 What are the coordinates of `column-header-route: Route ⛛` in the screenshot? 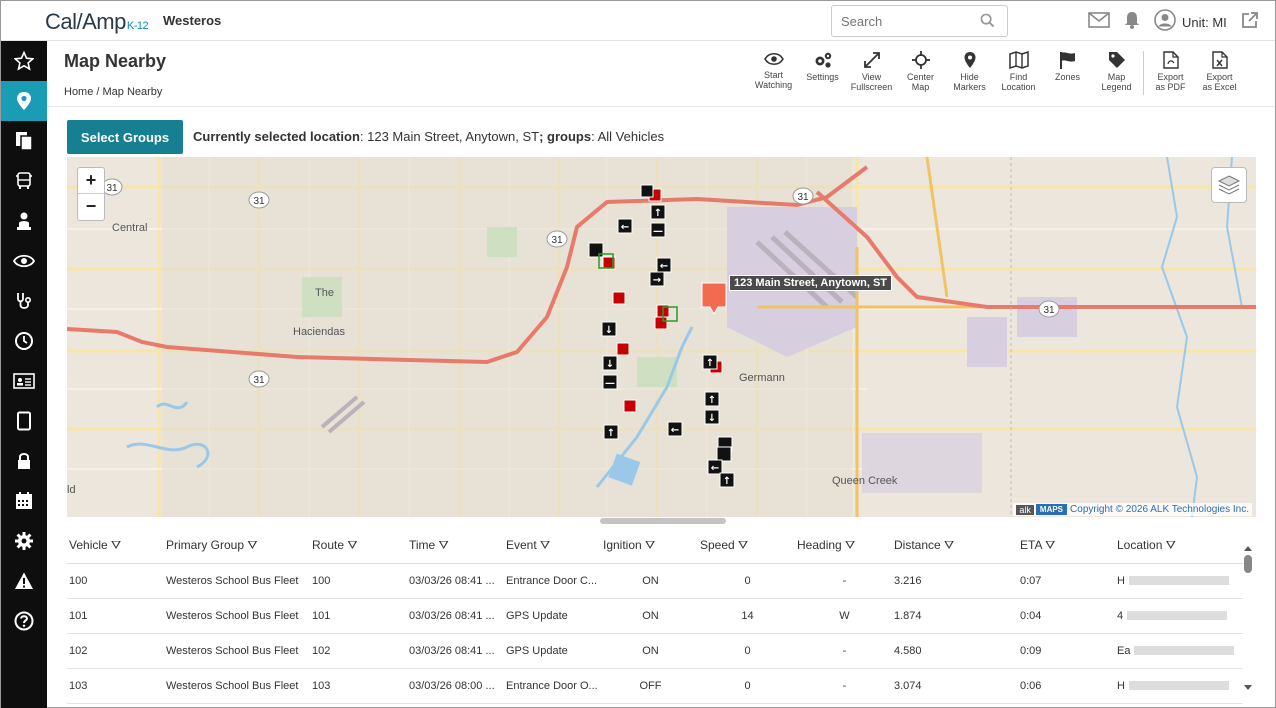 It's located at (358, 546).